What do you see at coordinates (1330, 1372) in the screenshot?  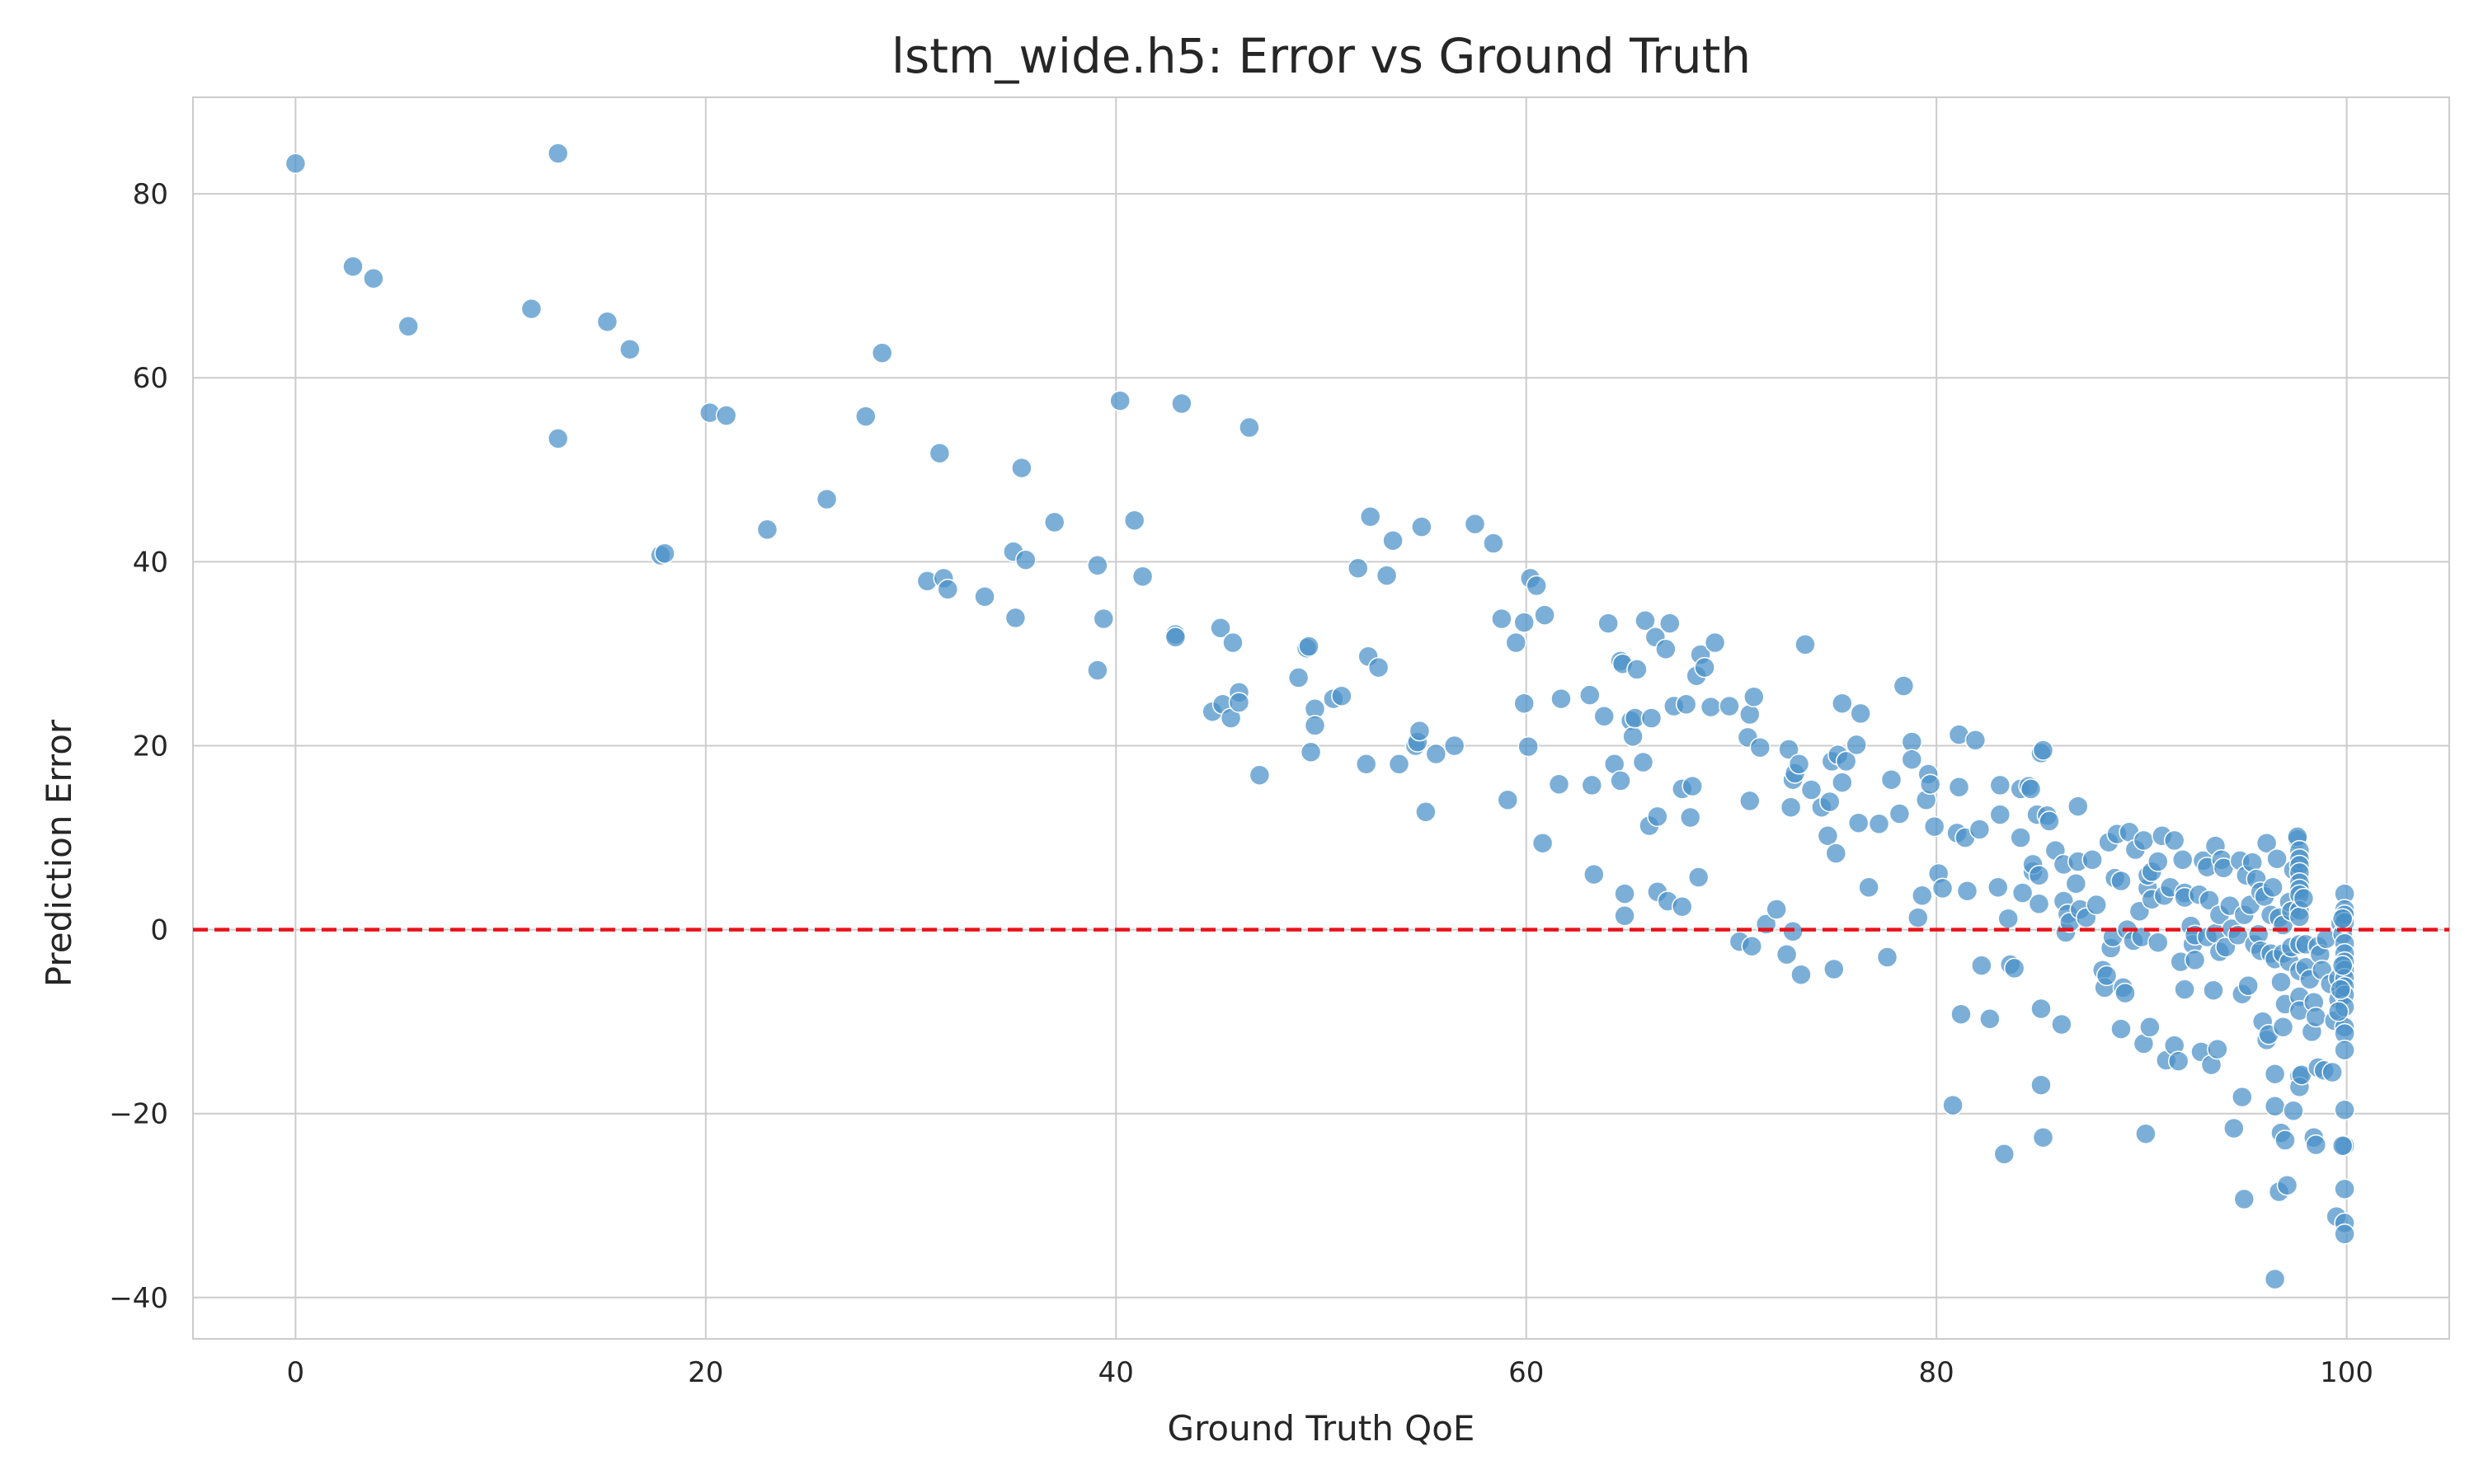 I see `x-tick-labels: 0 20 40 60 80 100` at bounding box center [1330, 1372].